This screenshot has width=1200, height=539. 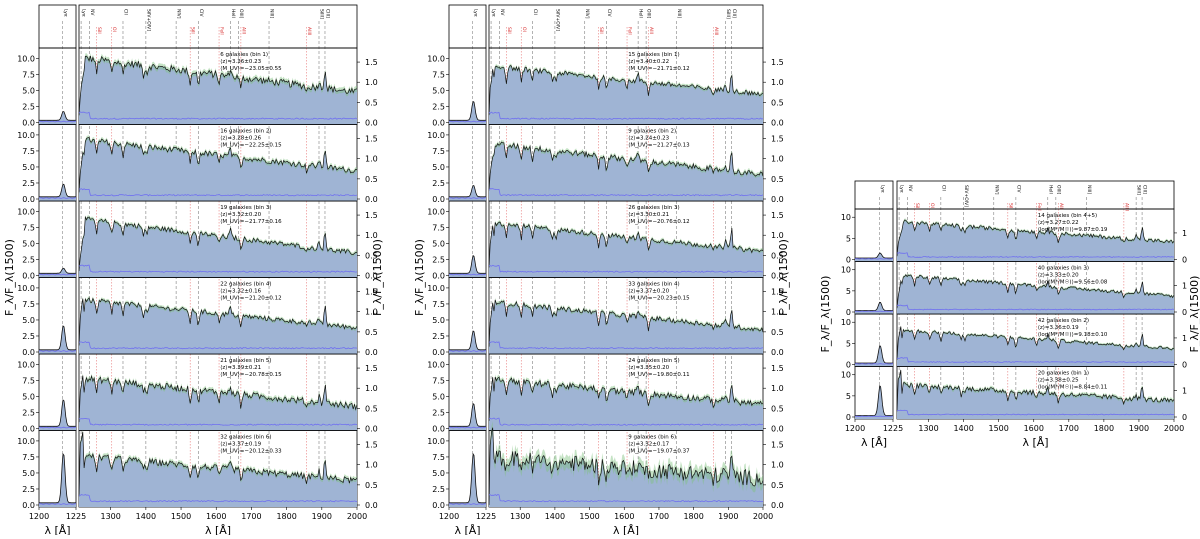 What do you see at coordinates (114, 29) in the screenshot?
I see `line-label: OI` at bounding box center [114, 29].